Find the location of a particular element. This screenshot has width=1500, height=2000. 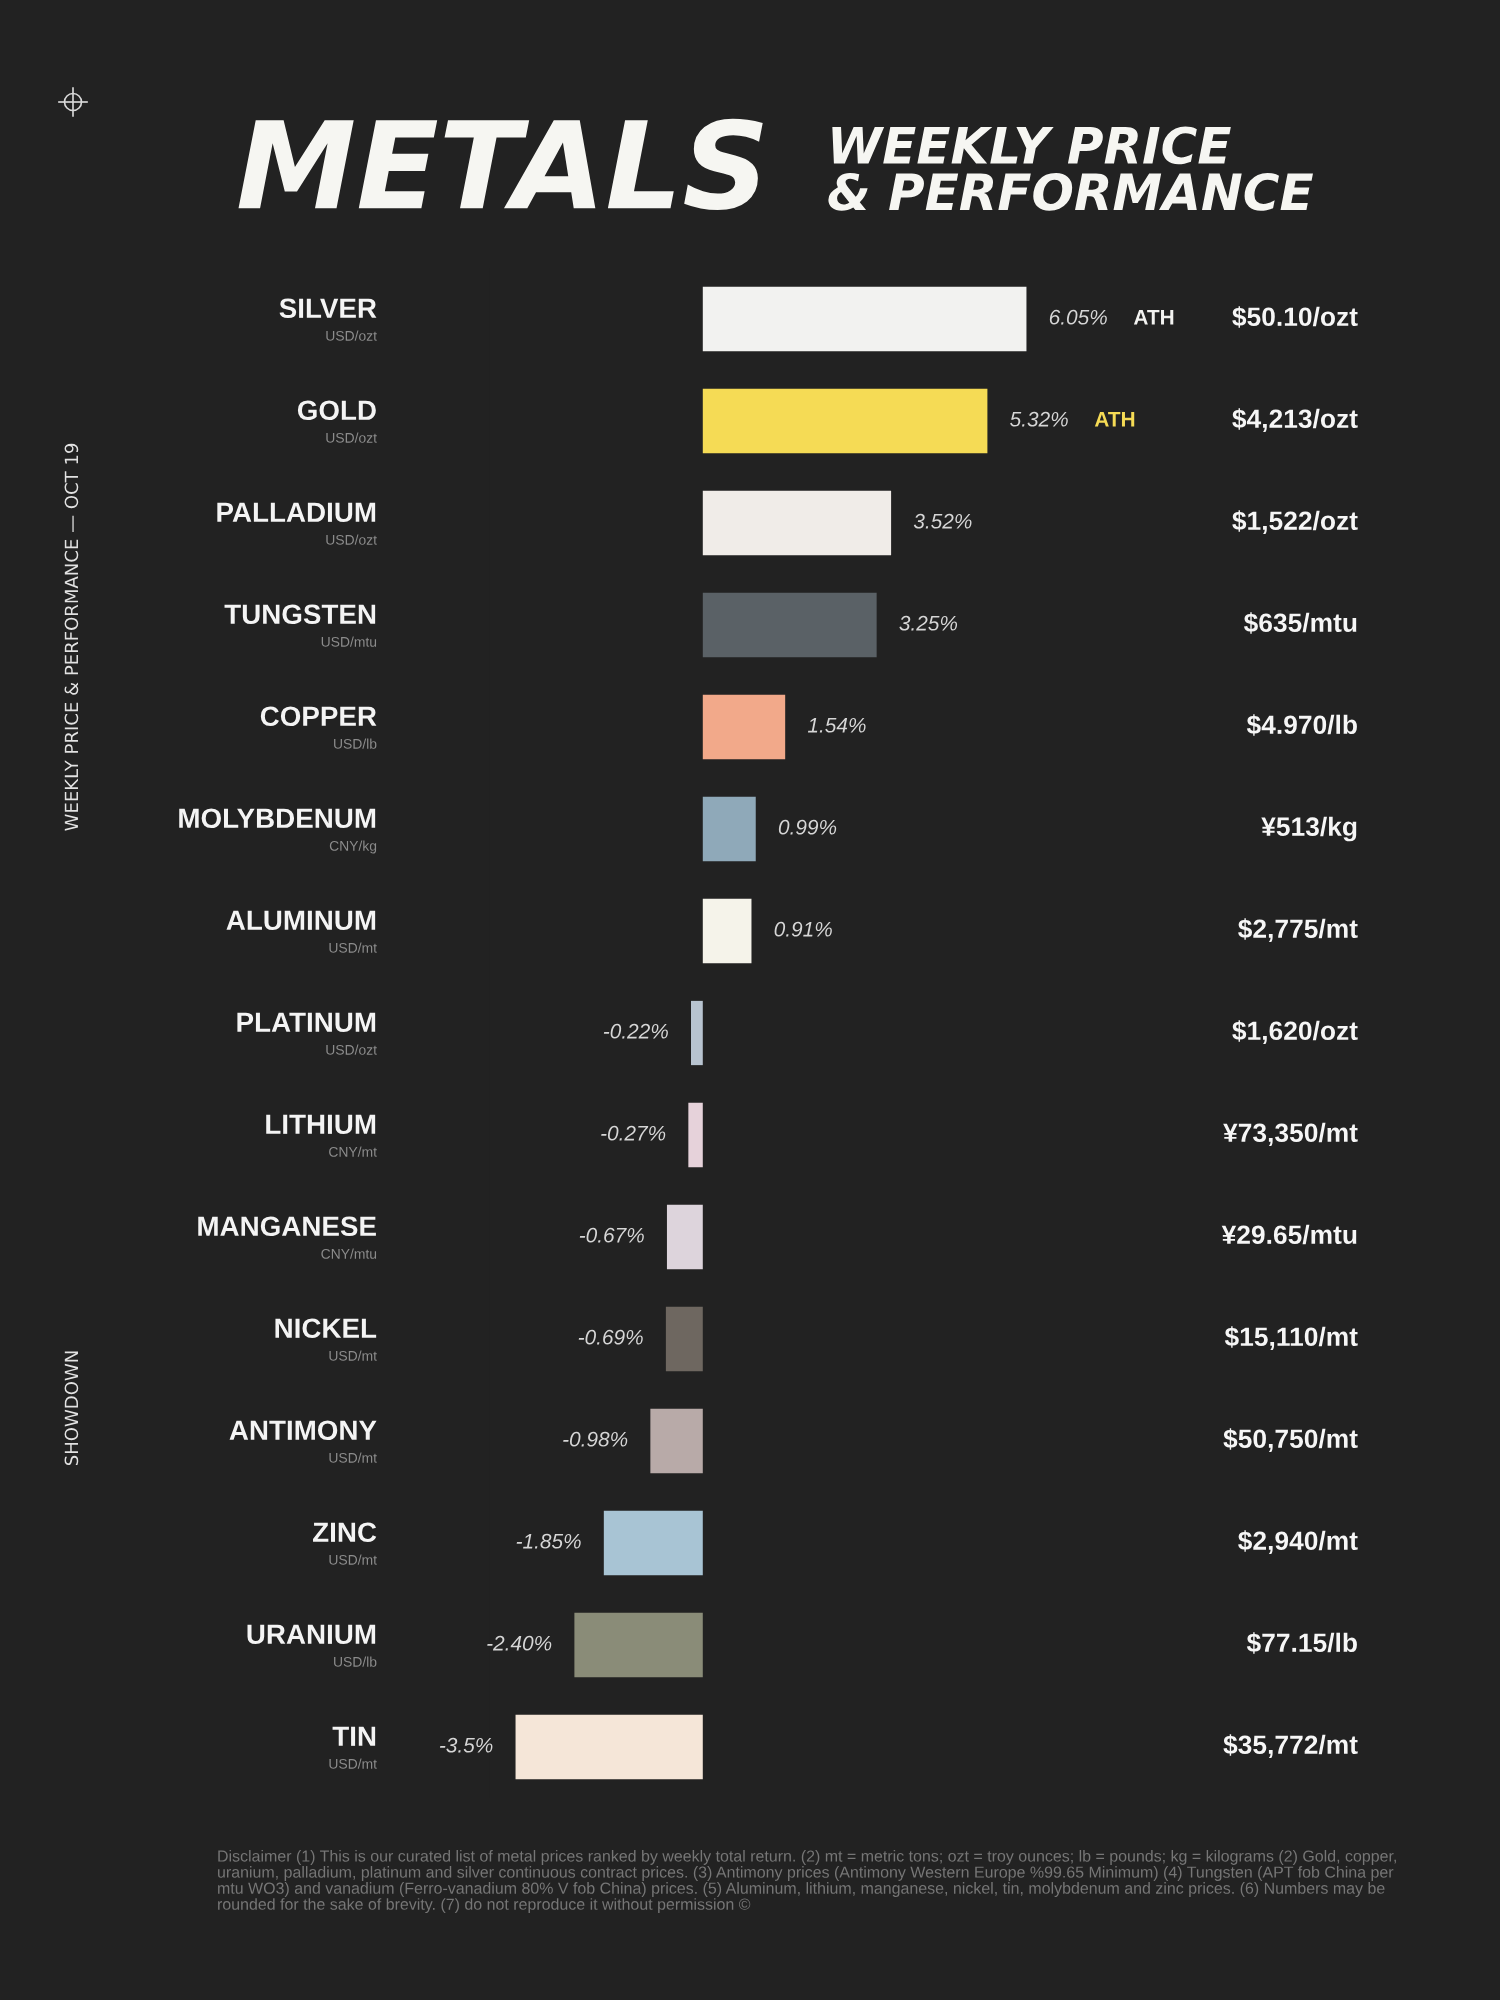

data-label: 3.52% is located at coordinates (942, 521).